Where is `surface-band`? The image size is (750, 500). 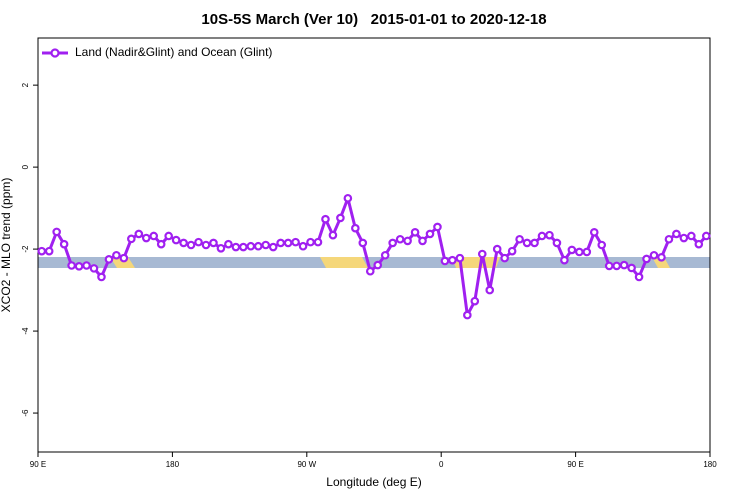
surface-band is located at coordinates (374, 262).